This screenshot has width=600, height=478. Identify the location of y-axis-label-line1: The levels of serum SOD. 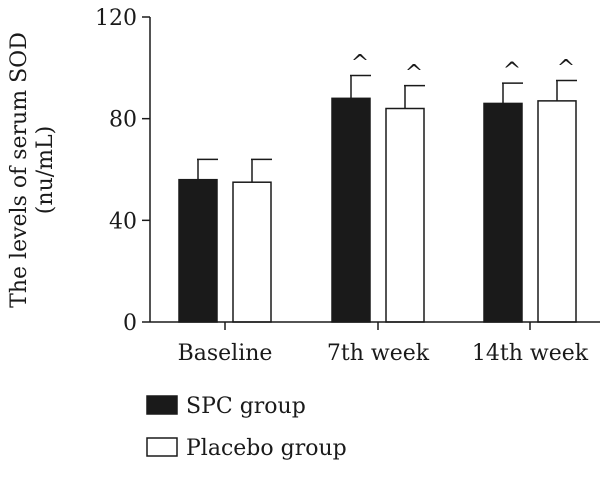
(19, 170).